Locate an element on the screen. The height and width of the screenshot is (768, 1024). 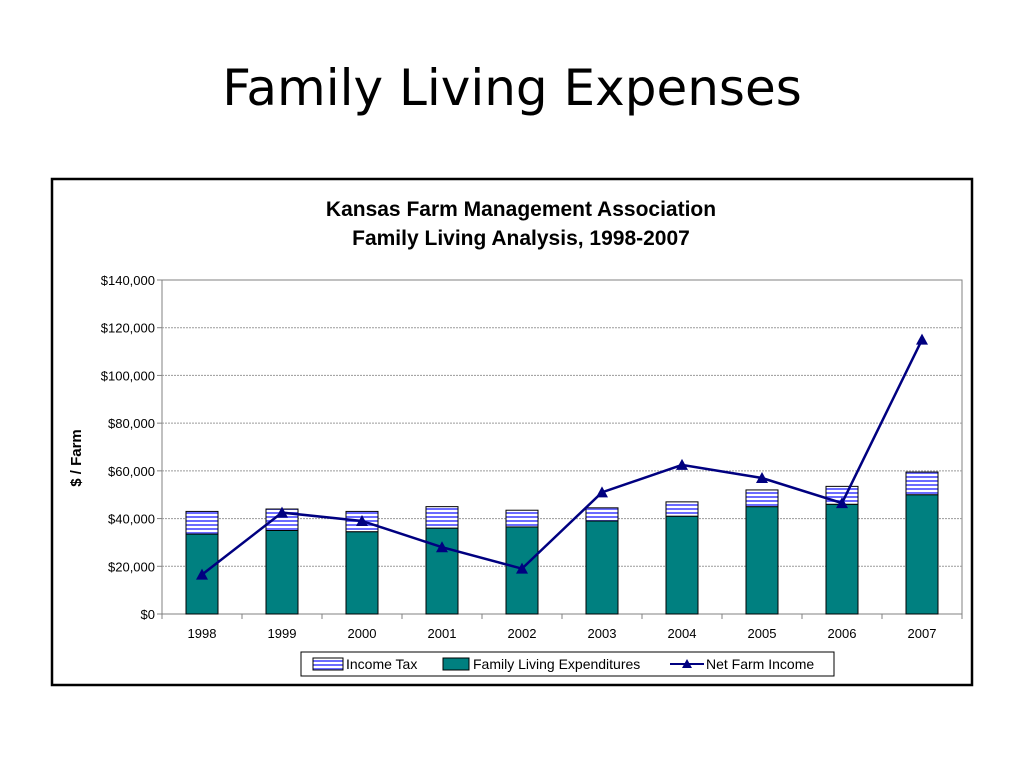
y-tick-label: $40,000 is located at coordinates (131, 519).